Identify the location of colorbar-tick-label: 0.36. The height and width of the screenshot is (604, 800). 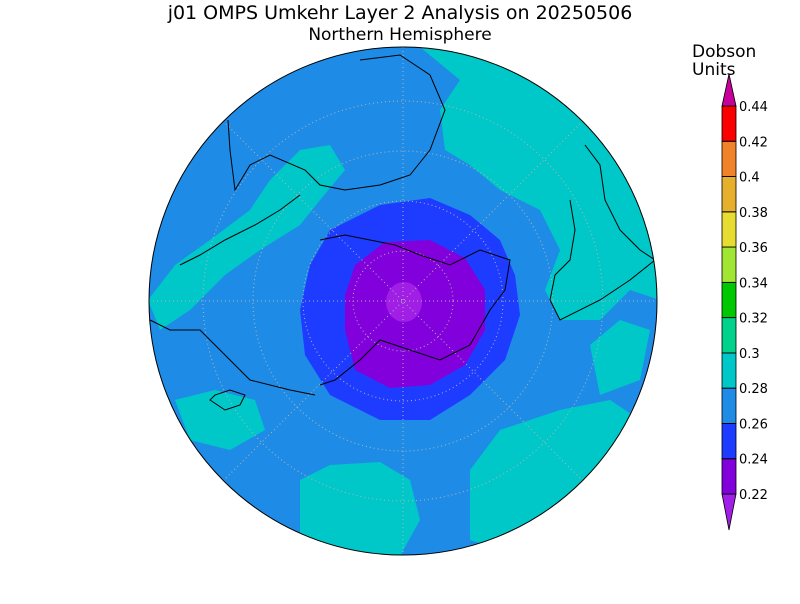
(753, 248).